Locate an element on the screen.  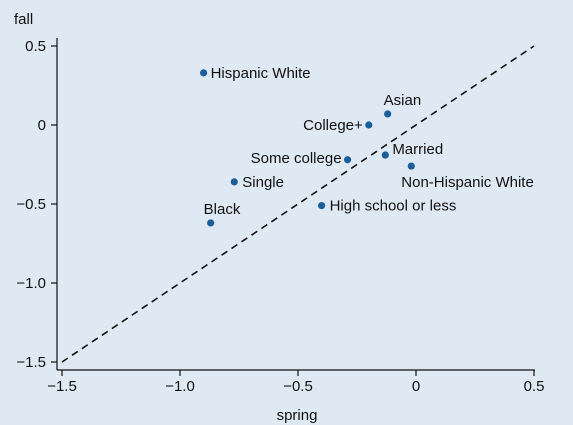
data-point-label: Some college is located at coordinates (296, 158).